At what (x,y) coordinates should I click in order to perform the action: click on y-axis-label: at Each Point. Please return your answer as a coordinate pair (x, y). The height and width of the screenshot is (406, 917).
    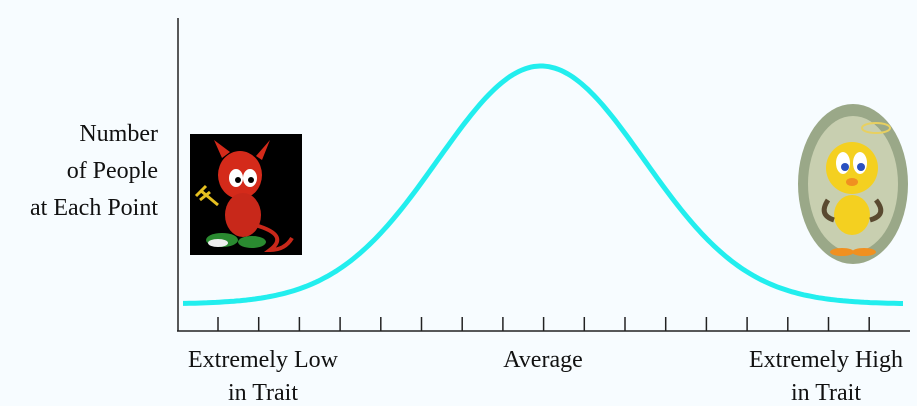
    Looking at the image, I should click on (94, 208).